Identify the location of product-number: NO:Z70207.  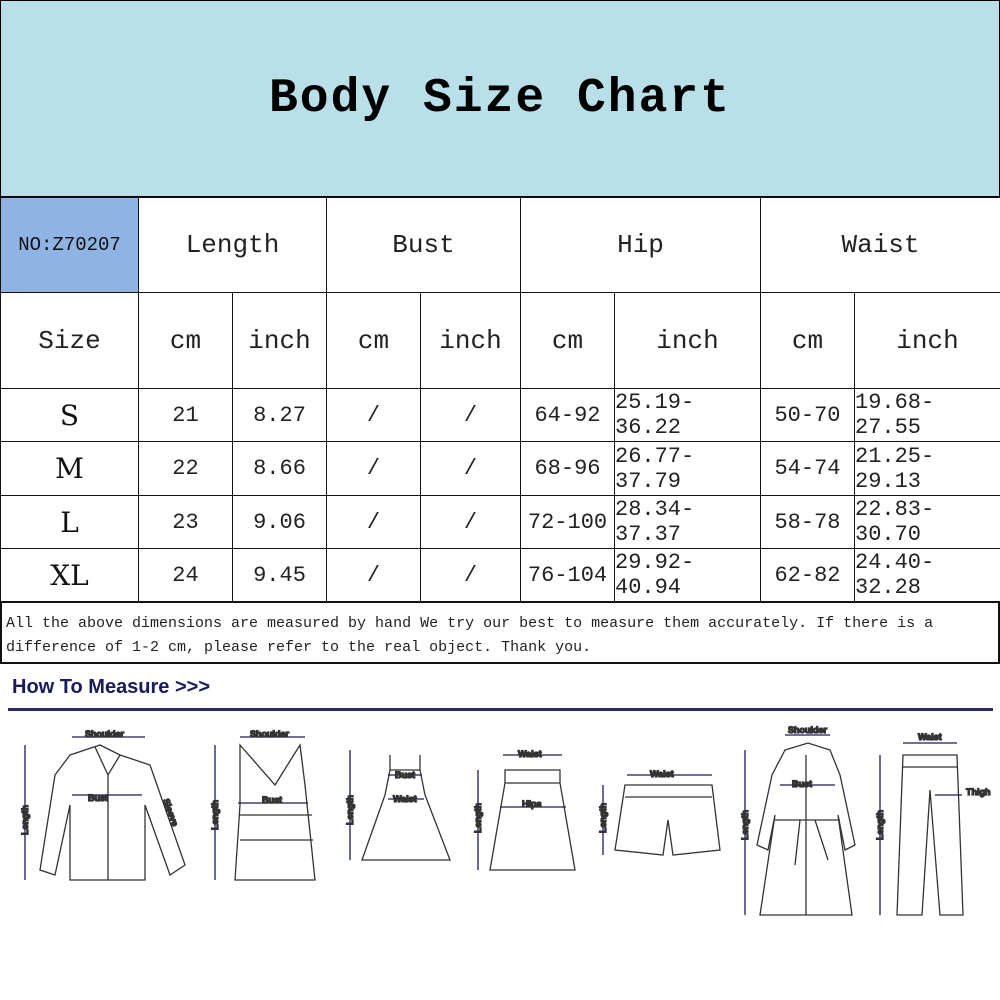
(69, 245).